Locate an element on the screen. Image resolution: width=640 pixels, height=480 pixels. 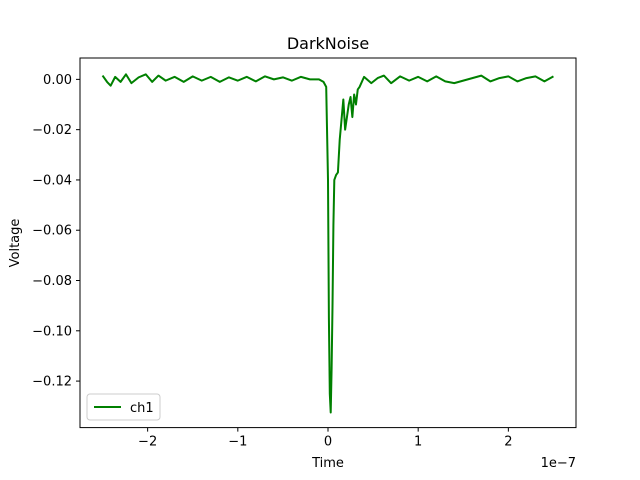
legend: ch1 is located at coordinates (123, 407).